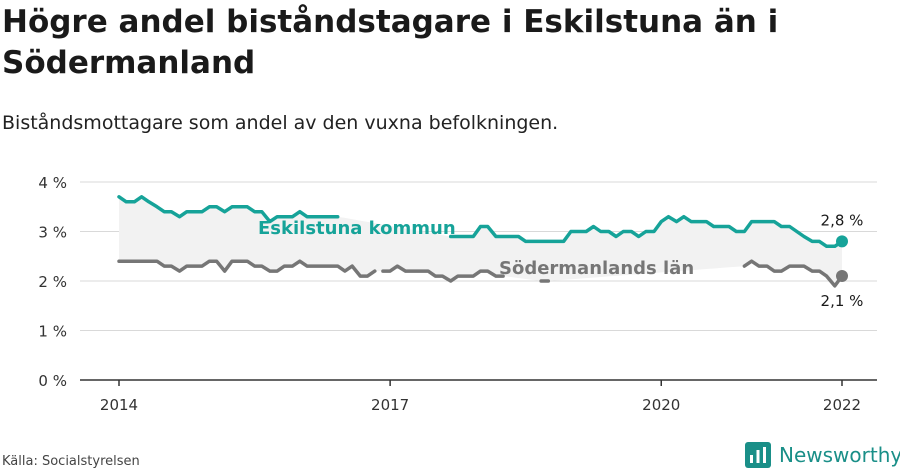 Image resolution: width=900 pixels, height=474 pixels. What do you see at coordinates (842, 220) in the screenshot?
I see `eskilstuna-end-value-label: 2,8 %` at bounding box center [842, 220].